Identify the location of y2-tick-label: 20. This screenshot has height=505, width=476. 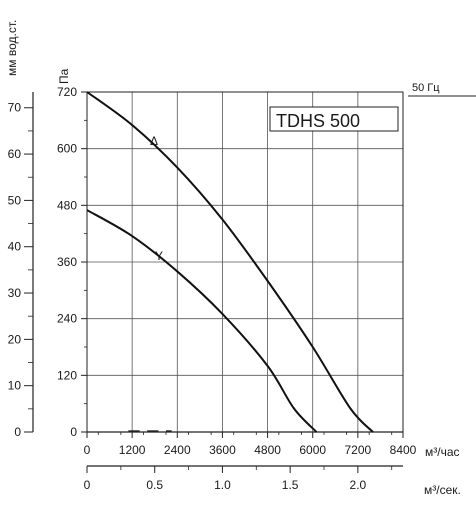
(15, 339).